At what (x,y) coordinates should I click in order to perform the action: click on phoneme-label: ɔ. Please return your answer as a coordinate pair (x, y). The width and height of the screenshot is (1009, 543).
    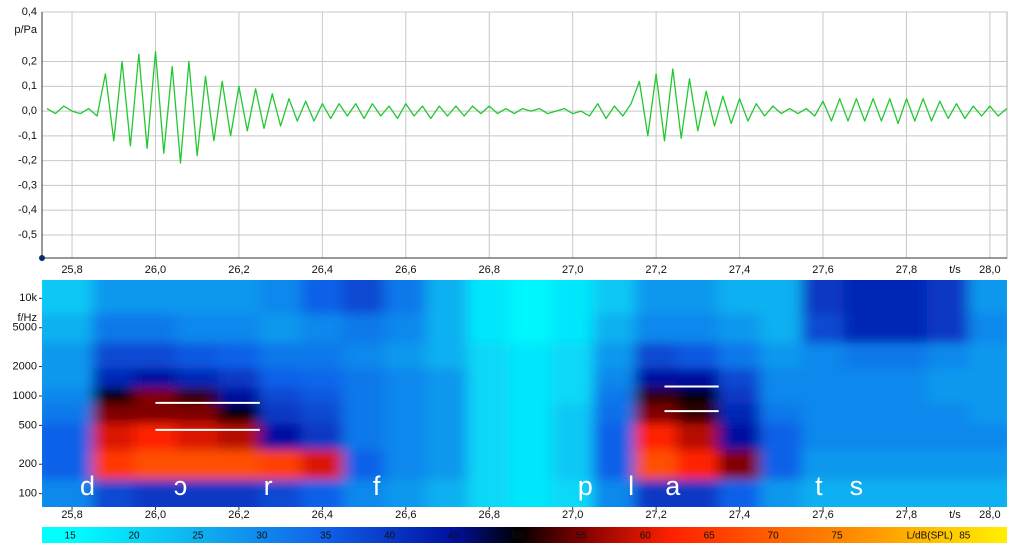
    Looking at the image, I should click on (181, 486).